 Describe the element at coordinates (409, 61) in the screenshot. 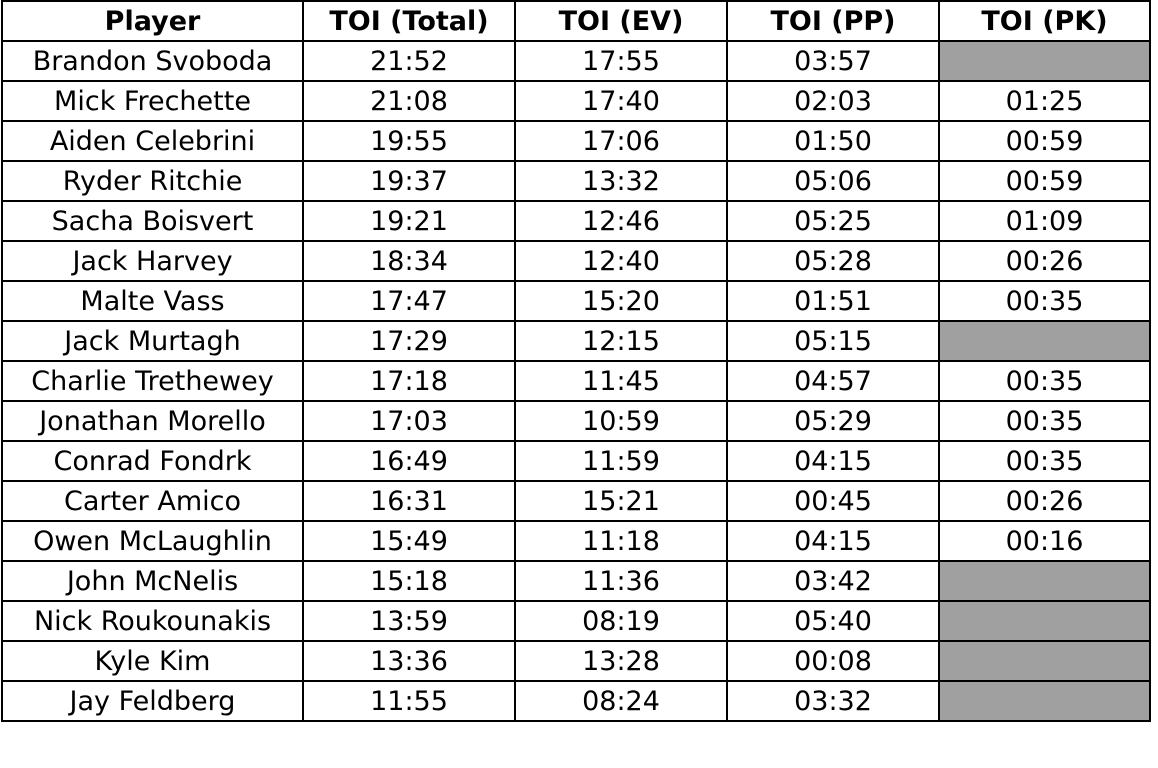

I see `toi-cell: 21:52` at that location.